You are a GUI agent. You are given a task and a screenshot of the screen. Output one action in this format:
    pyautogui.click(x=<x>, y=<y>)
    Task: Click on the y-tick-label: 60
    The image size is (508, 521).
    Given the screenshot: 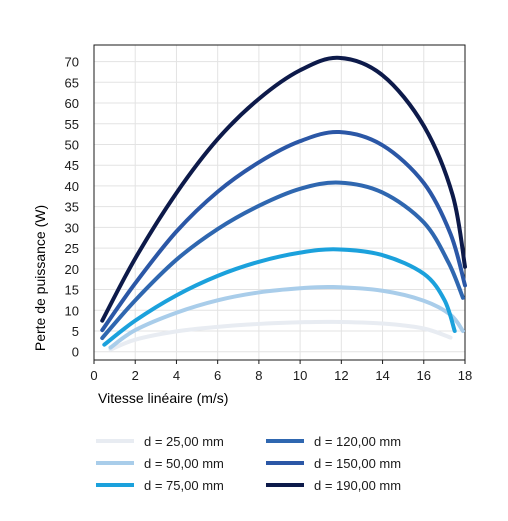 What is the action you would take?
    pyautogui.click(x=72, y=103)
    